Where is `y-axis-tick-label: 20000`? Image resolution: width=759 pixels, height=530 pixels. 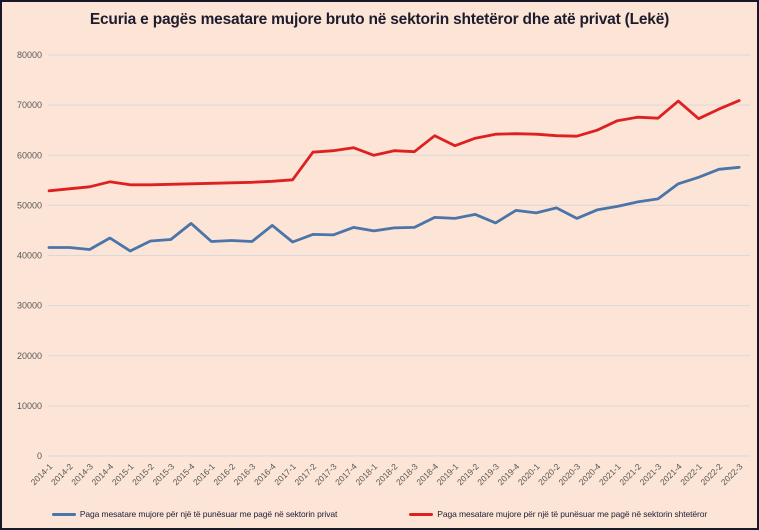
y-axis-tick-label: 20000 is located at coordinates (29, 356).